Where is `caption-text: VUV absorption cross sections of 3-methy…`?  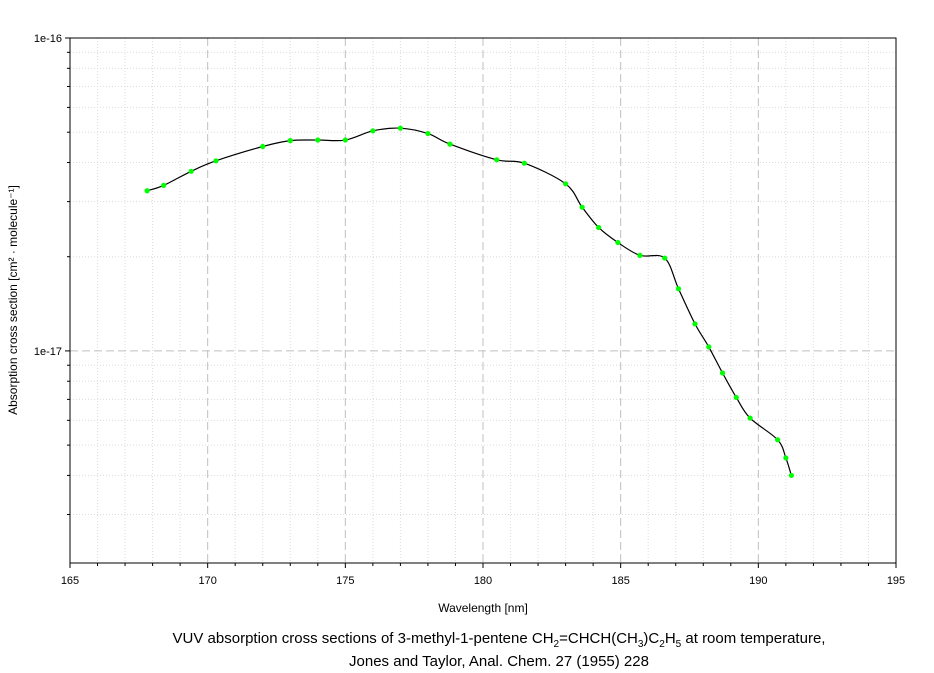 caption-text: VUV absorption cross sections of 3-methy… is located at coordinates (363, 638).